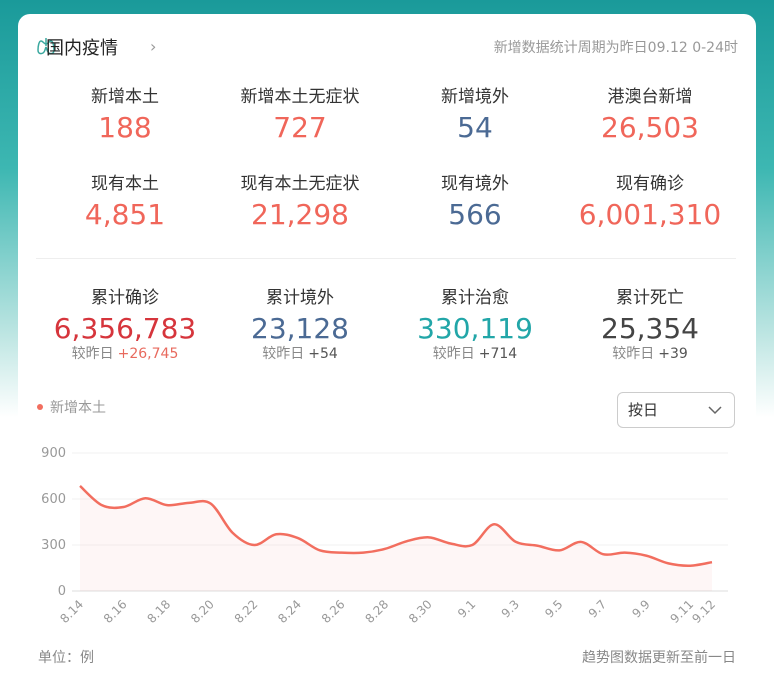  Describe the element at coordinates (650, 97) in the screenshot. I see `stat-label: 港澳台新增` at that location.